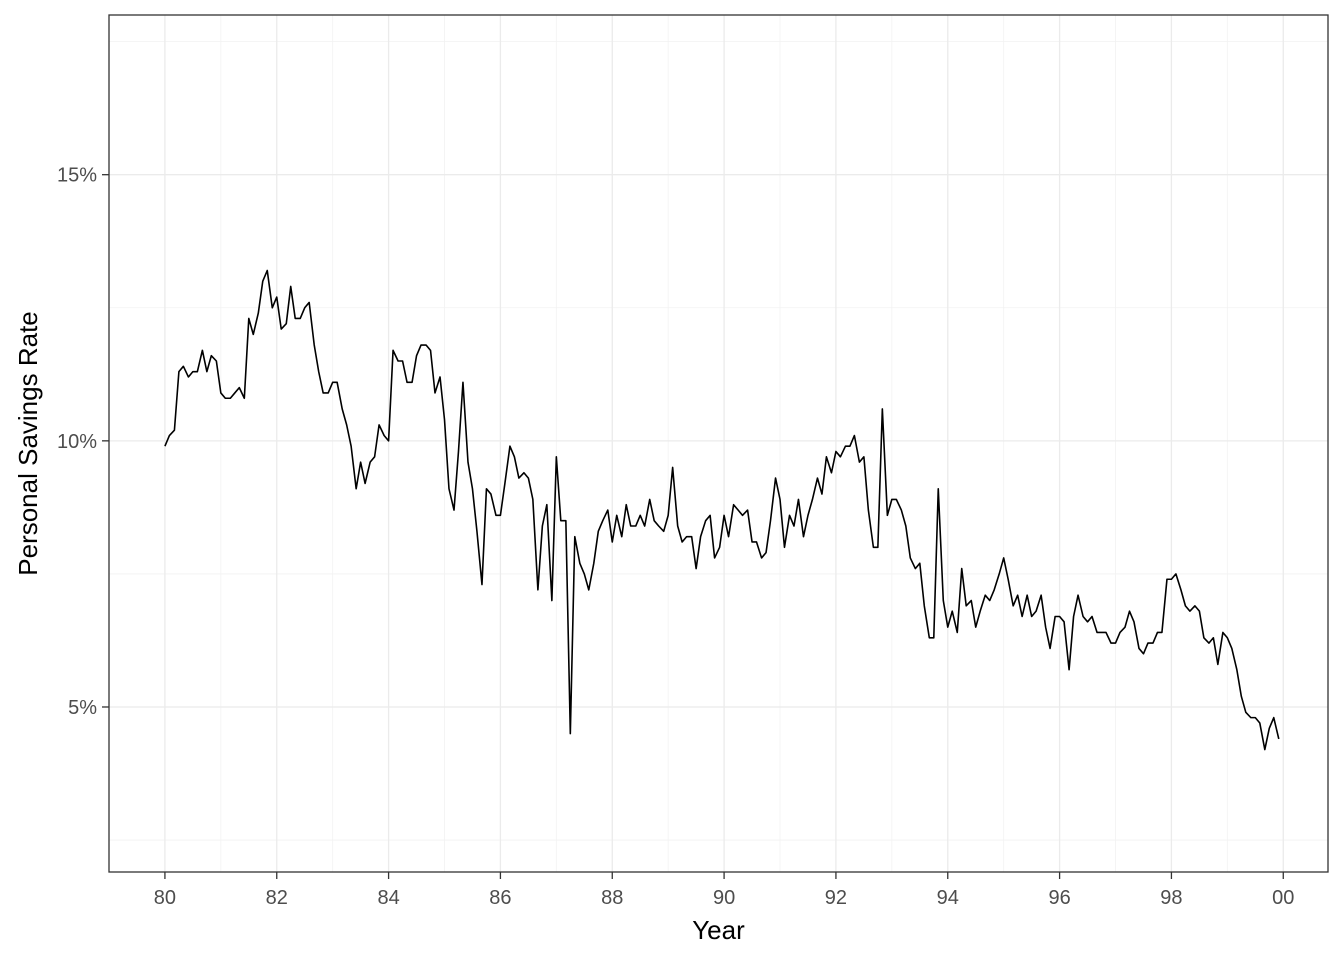  Describe the element at coordinates (1059, 898) in the screenshot. I see `x-tick-label: 96` at that location.